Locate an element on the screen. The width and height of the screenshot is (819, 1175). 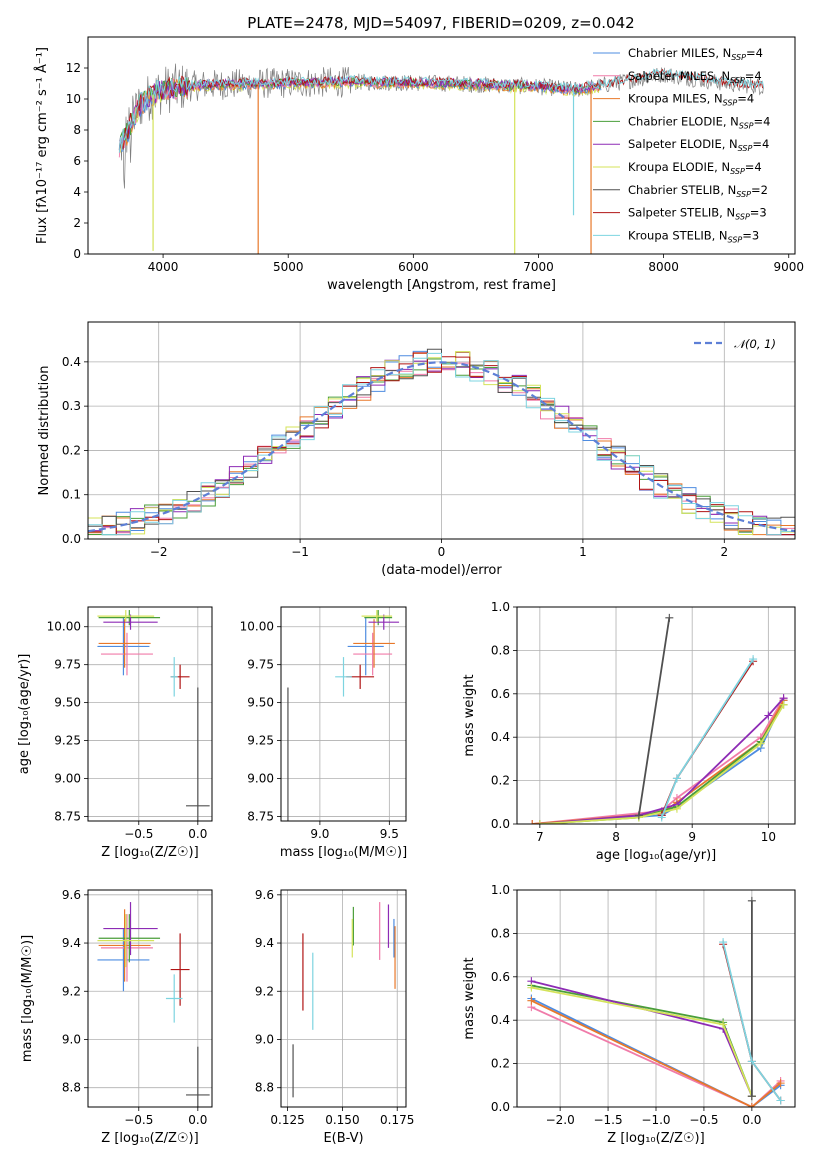
mass-vs-ebv-panel: 0.125 0.150 0.175 8.8 9.0 9.2 9.4 9.6 E(B-V) is located at coordinates (335, 1017).